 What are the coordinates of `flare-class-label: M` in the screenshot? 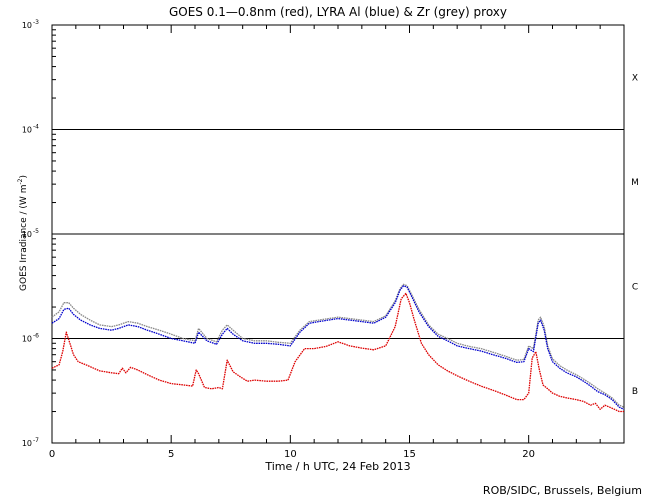 It's located at (635, 183).